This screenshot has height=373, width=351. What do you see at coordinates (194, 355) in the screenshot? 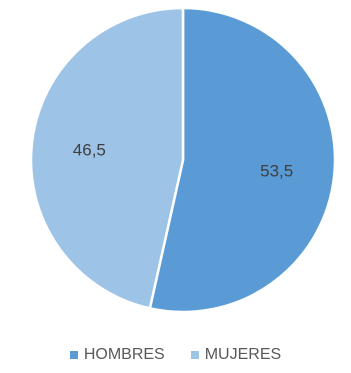
I see `legend-swatch-mujeres` at bounding box center [194, 355].